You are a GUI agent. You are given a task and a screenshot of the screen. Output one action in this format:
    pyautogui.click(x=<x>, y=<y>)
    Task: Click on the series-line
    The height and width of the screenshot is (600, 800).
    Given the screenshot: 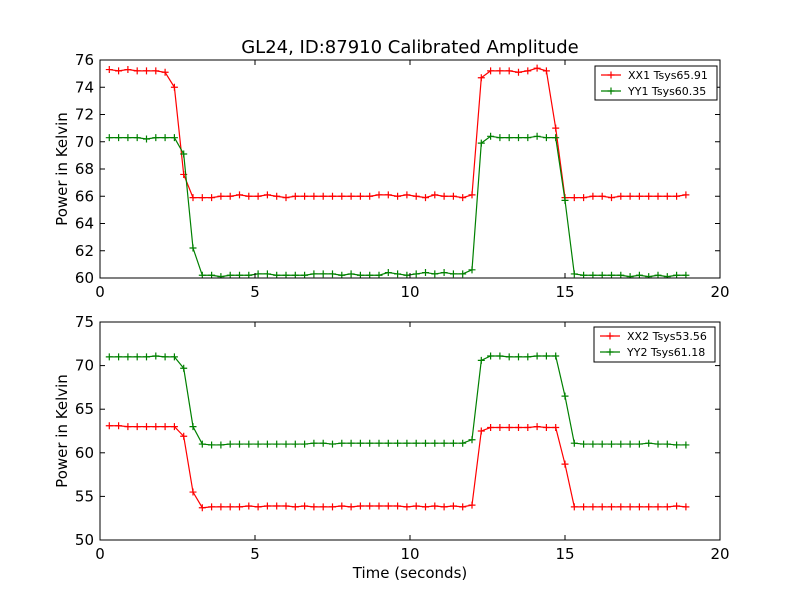 What is the action you would take?
    pyautogui.click(x=397, y=467)
    